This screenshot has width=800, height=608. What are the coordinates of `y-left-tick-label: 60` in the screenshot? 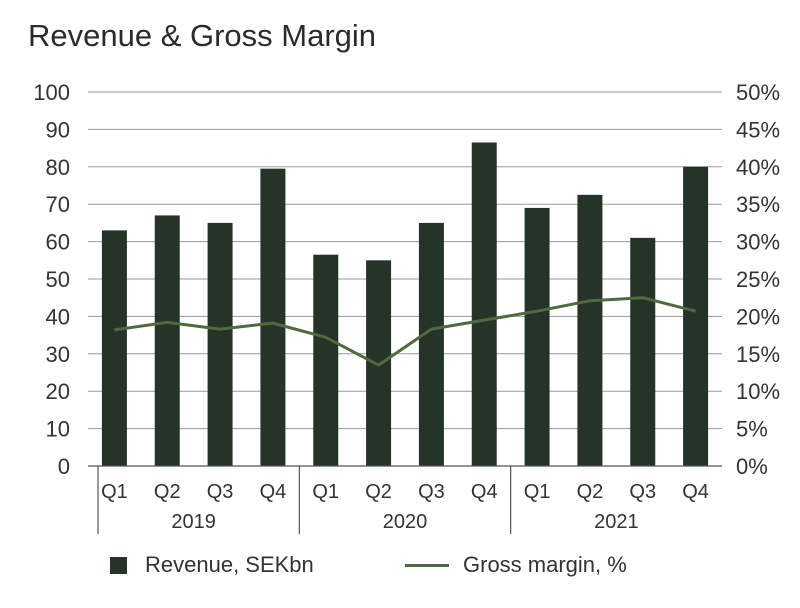 It's located at (58, 242).